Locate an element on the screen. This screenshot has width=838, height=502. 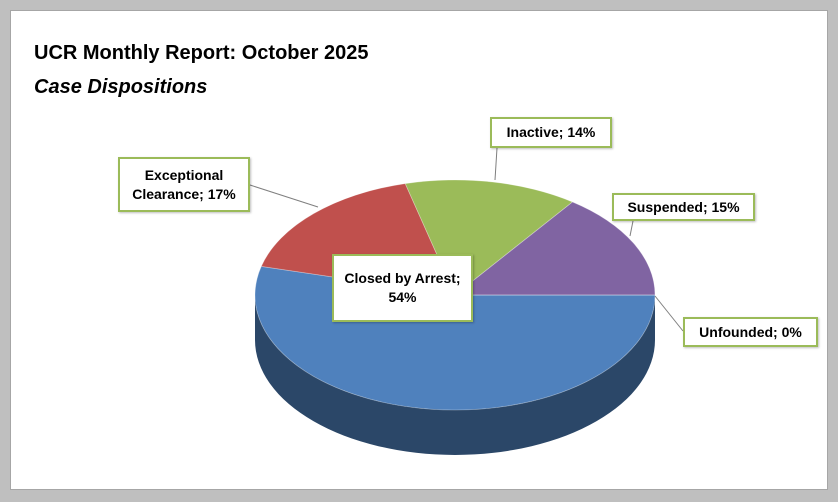
label-category: Suspended is located at coordinates (665, 206).